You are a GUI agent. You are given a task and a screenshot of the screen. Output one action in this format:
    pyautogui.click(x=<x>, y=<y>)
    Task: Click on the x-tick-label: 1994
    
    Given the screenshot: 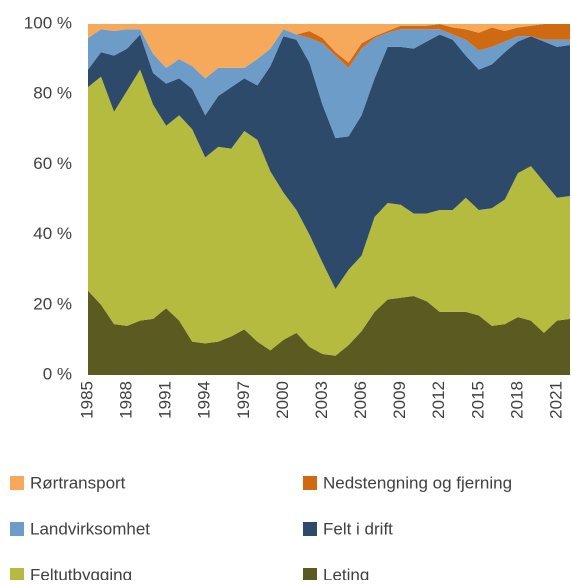 What is the action you would take?
    pyautogui.click(x=204, y=400)
    